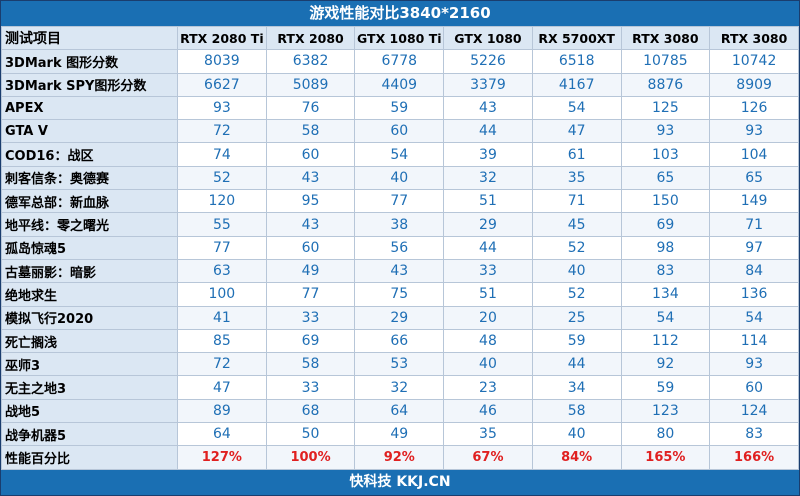  I want to click on score-cell: 20, so click(488, 317).